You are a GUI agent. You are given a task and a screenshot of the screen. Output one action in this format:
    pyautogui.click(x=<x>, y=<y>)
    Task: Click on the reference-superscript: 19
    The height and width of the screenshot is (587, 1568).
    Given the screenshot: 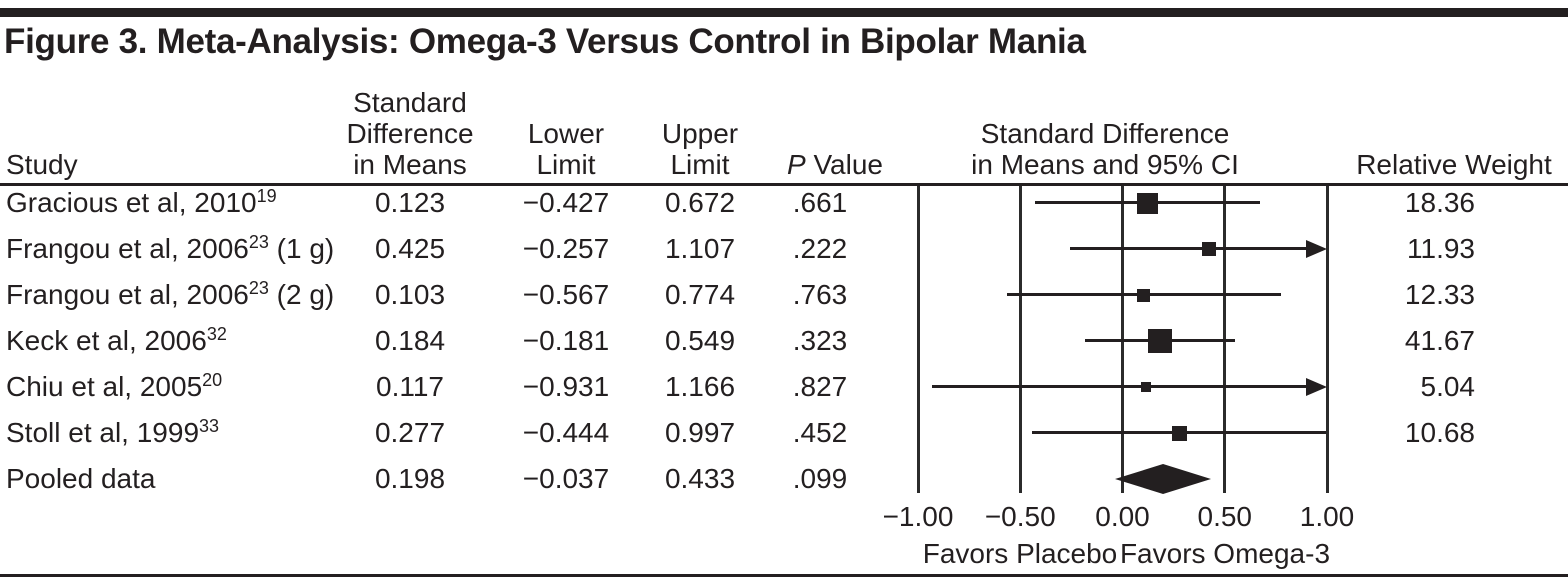 What is the action you would take?
    pyautogui.click(x=266, y=196)
    